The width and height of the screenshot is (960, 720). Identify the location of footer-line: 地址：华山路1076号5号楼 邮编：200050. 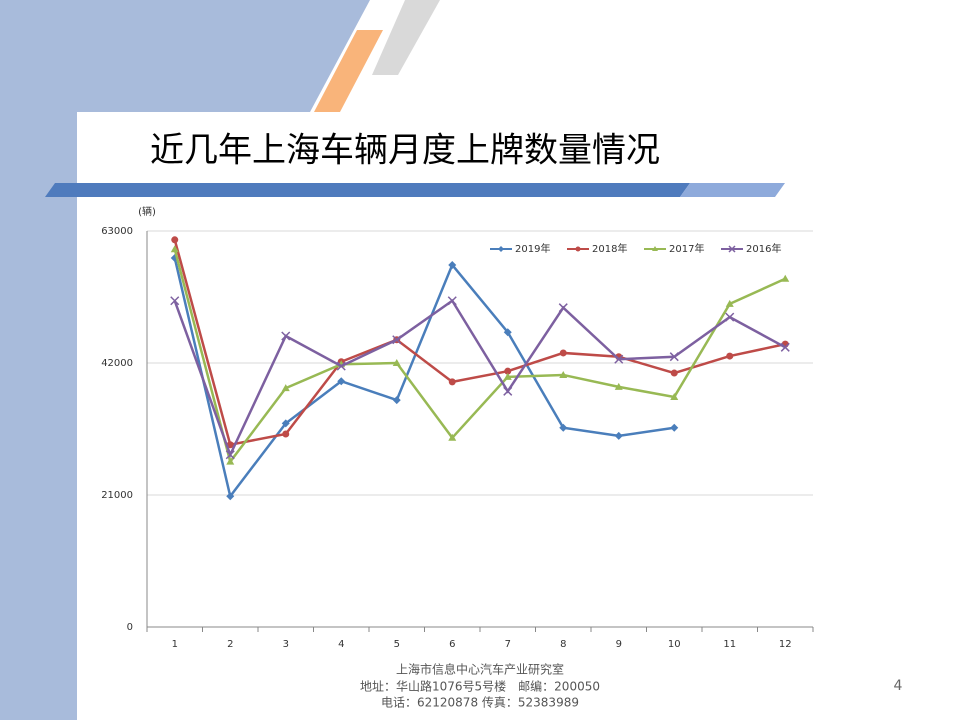
(480, 686).